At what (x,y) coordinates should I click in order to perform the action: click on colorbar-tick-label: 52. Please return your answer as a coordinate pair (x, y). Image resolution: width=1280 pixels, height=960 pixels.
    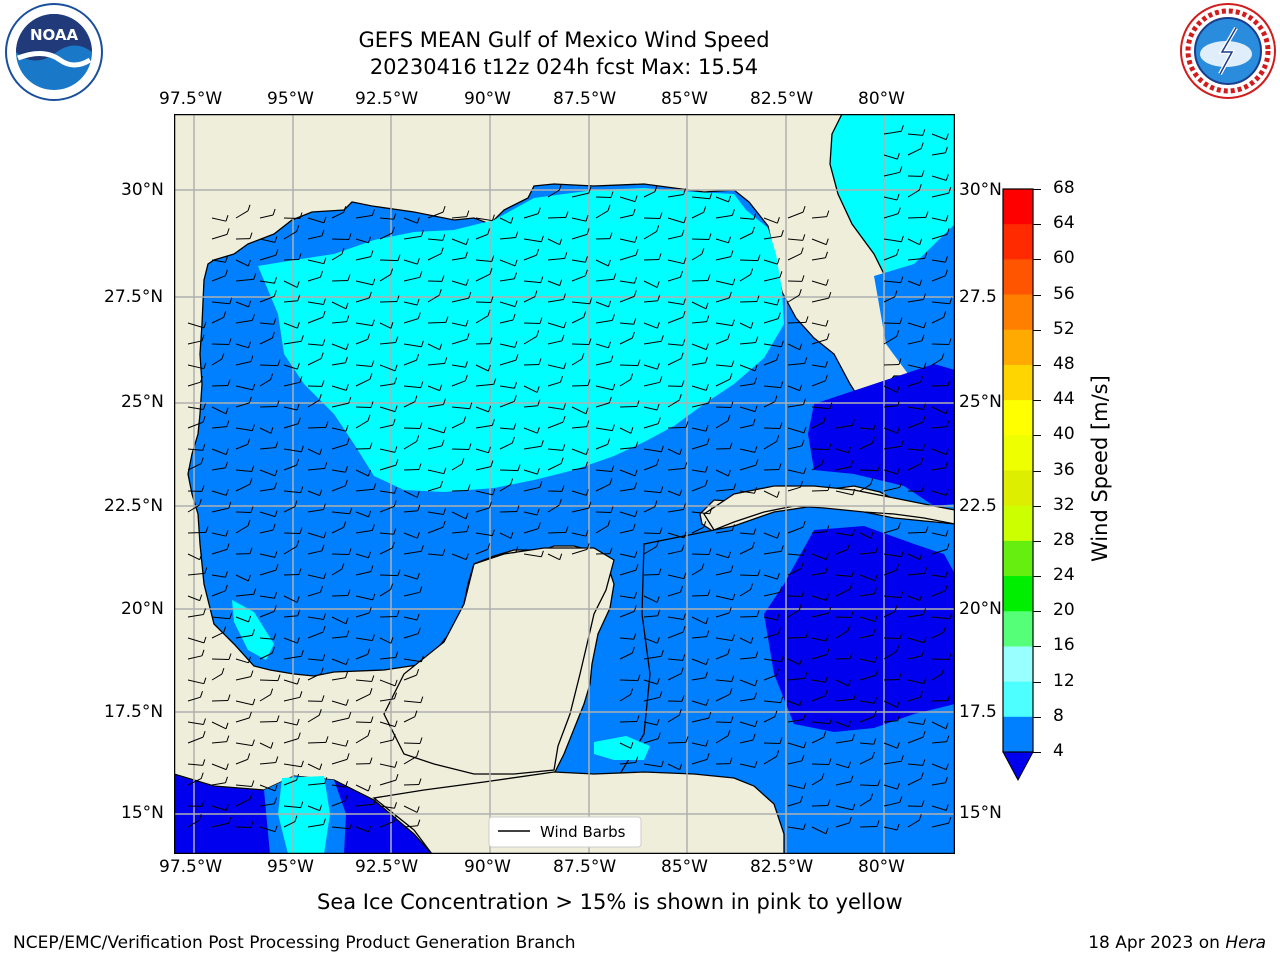
    Looking at the image, I should click on (1064, 328).